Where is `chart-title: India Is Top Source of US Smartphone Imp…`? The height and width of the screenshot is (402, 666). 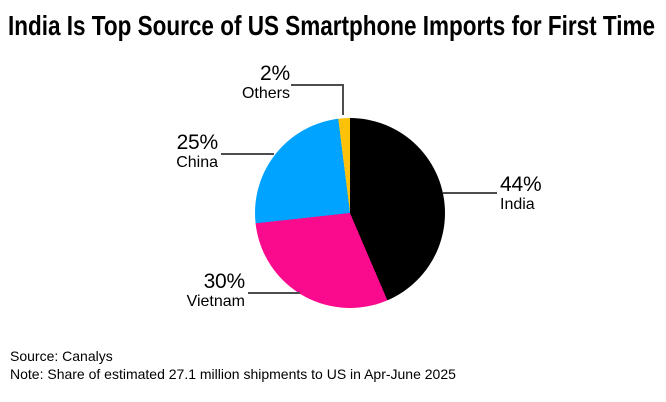
chart-title: India Is Top Source of US Smartphone Imp… is located at coordinates (331, 25).